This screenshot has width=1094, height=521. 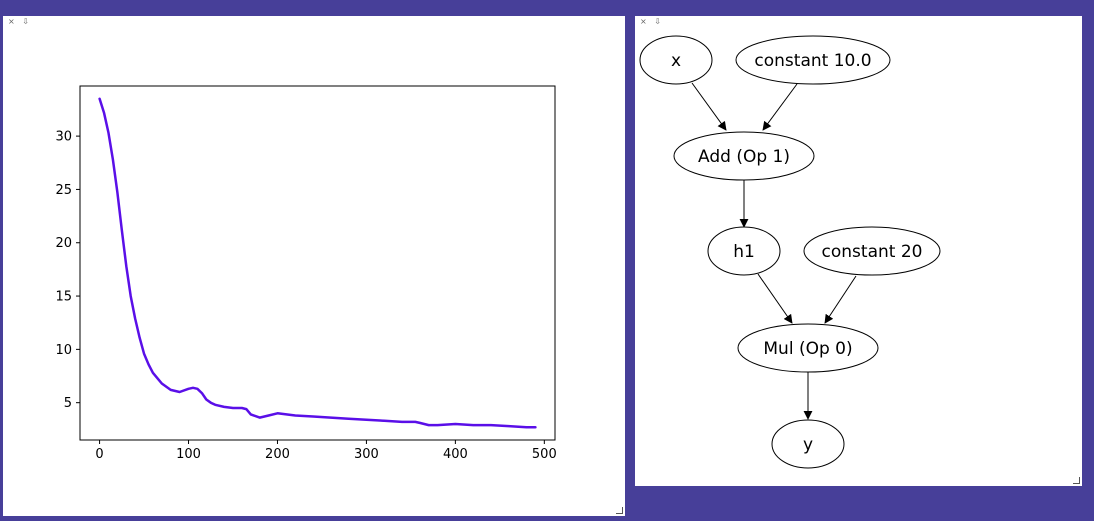 I want to click on node-h1-label: h1, so click(x=744, y=252).